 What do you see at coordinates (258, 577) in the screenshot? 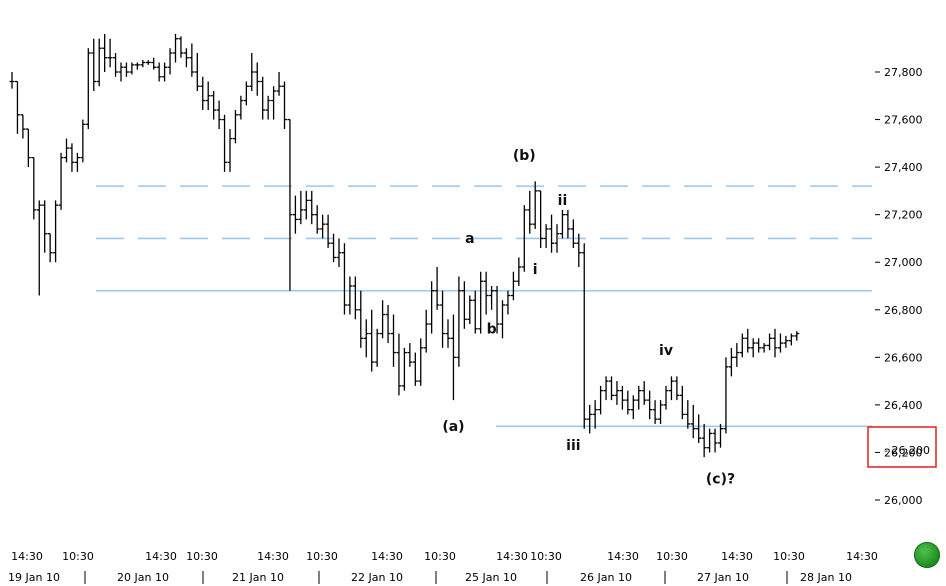
I see `x-date-label: 21 Jan 10` at bounding box center [258, 577].